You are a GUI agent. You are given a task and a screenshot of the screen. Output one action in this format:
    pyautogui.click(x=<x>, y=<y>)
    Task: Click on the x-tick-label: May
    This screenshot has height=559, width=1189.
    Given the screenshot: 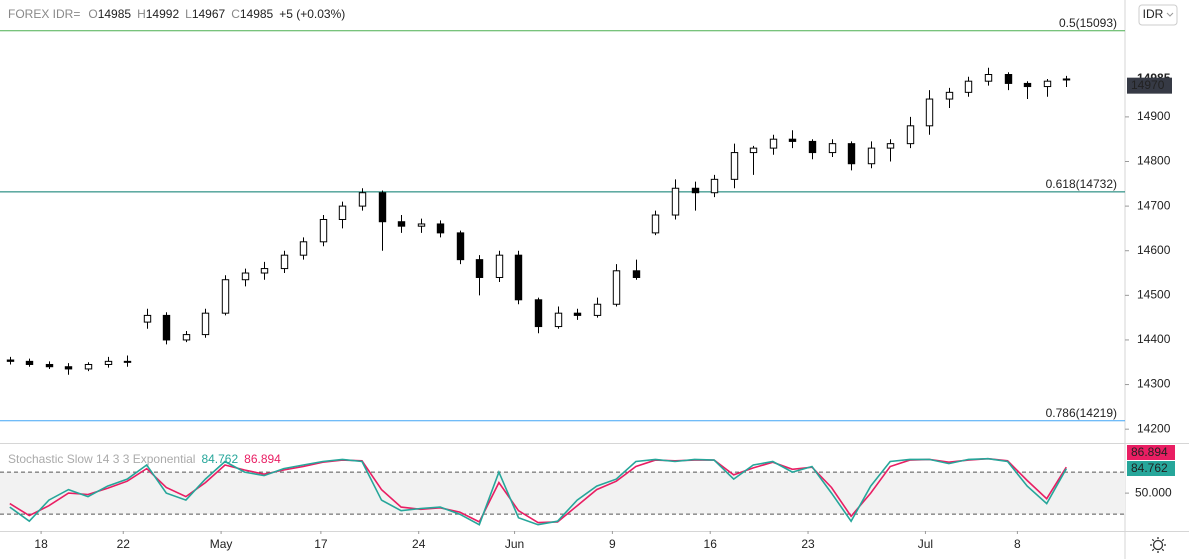 What is the action you would take?
    pyautogui.click(x=221, y=544)
    